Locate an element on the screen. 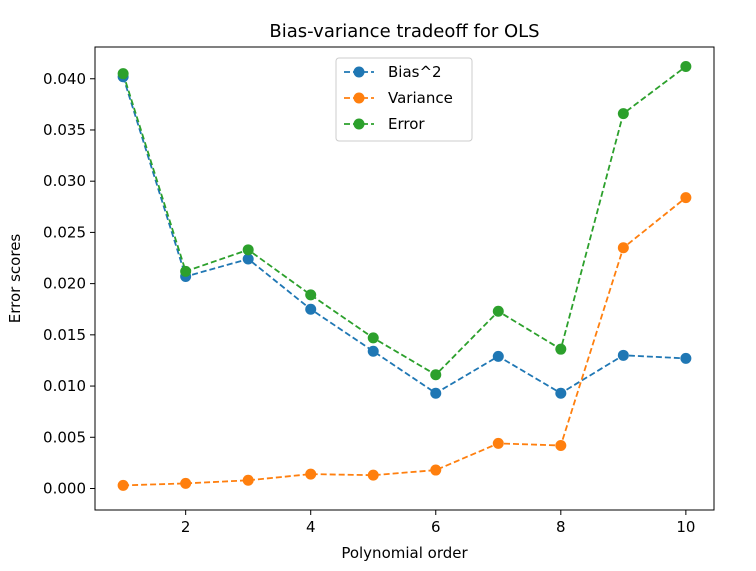  x-tick-label: 2 is located at coordinates (186, 527).